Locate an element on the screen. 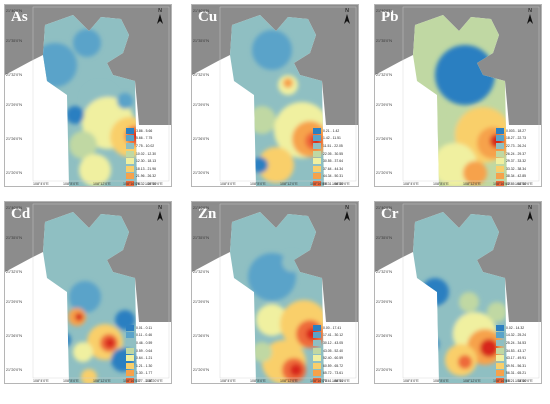 This screenshot has width=550, height=404. legend-label: 52.40 - 60.59 is located at coordinates (333, 358).